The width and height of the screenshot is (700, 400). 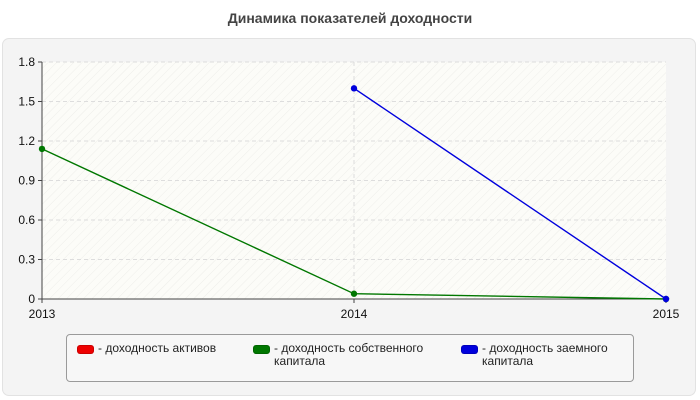 I want to click on x-axis-ticks: 2013 2014 2015, so click(x=354, y=310).